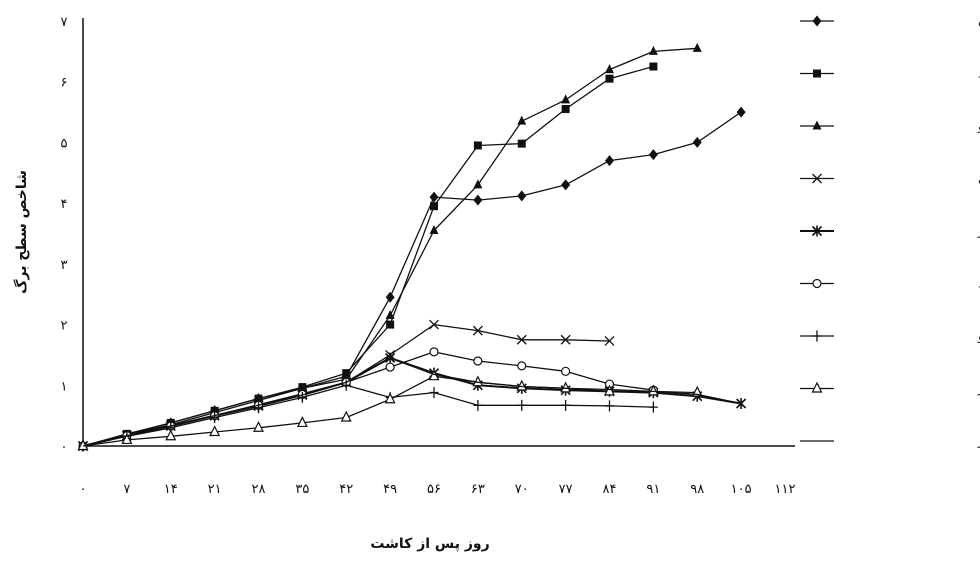 The width and height of the screenshot is (980, 565). What do you see at coordinates (890, 336) in the screenshot?
I see `legend-entry: ماش پرتو` at bounding box center [890, 336].